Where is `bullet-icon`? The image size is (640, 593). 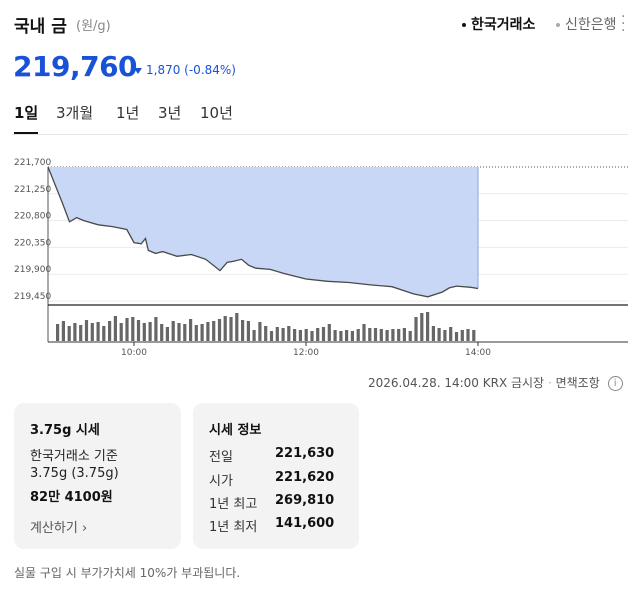 bullet-icon is located at coordinates (558, 25).